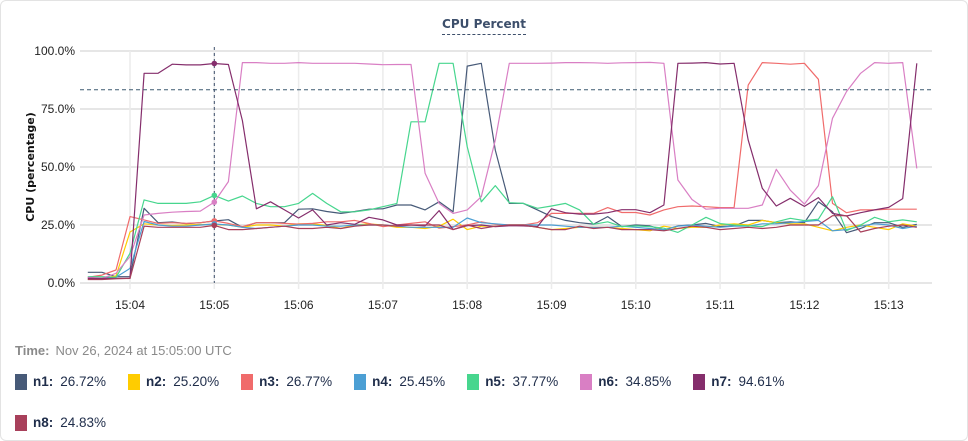 Image resolution: width=968 pixels, height=441 pixels. I want to click on crosshair-dot-n6, so click(214, 202).